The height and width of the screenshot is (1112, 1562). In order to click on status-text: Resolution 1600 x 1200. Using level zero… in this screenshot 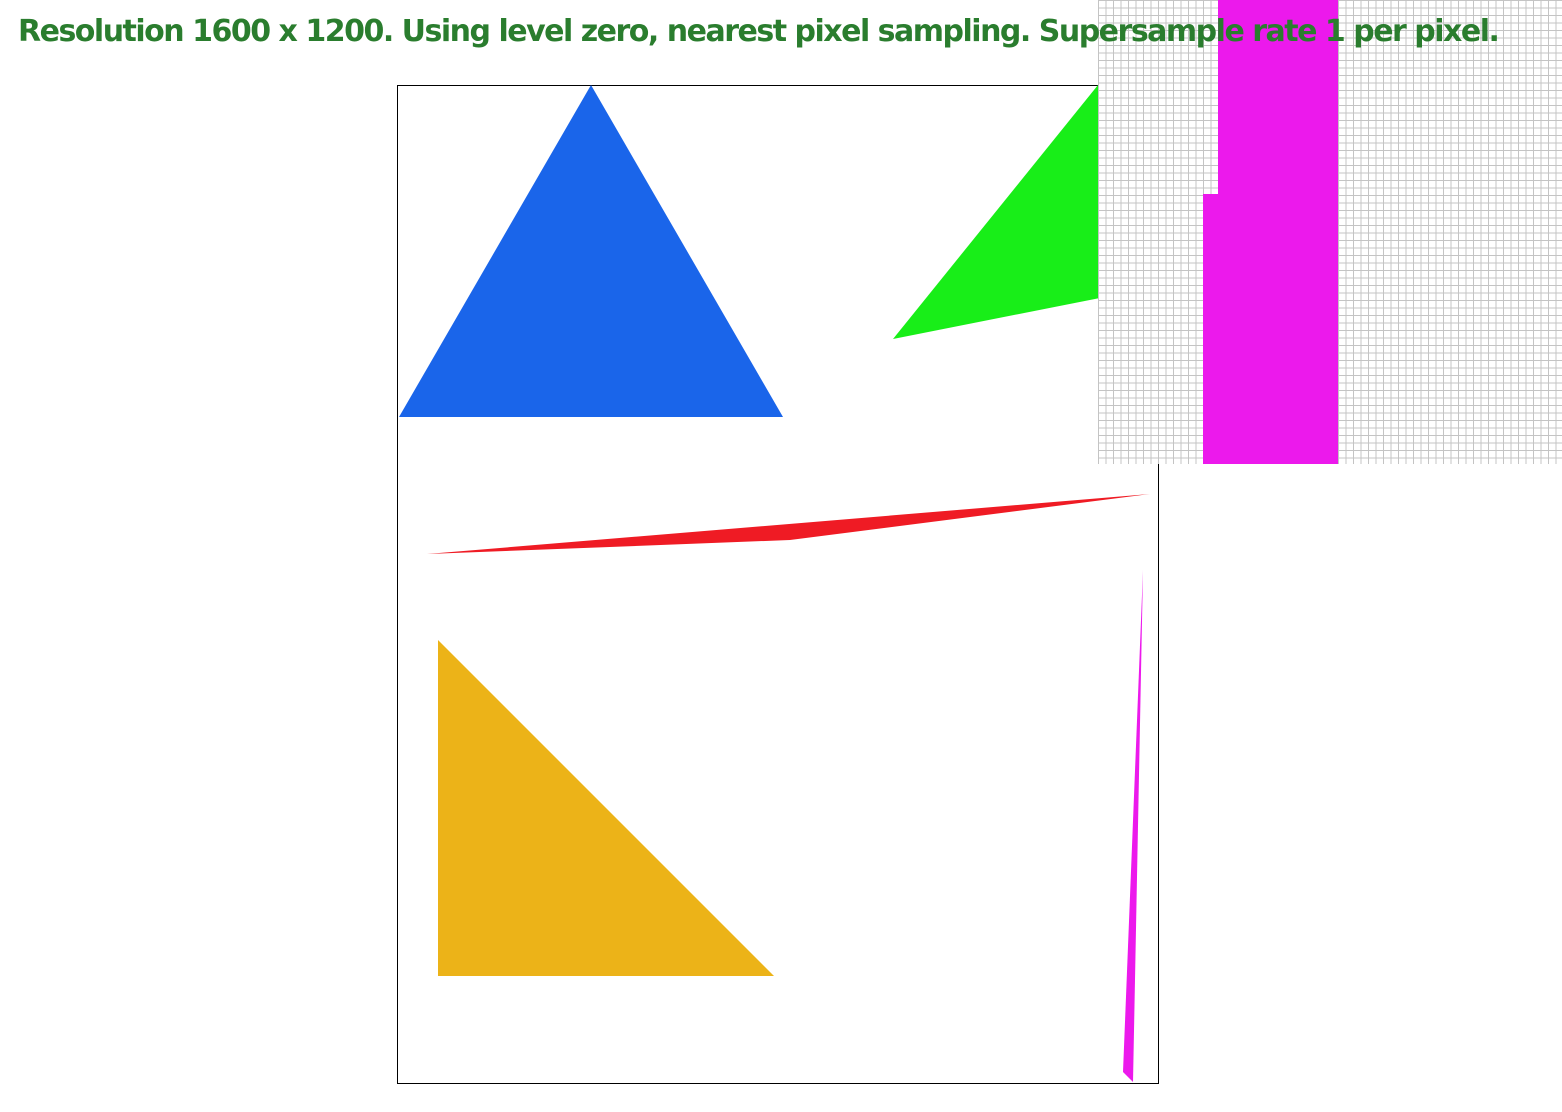, I will do `click(759, 31)`.